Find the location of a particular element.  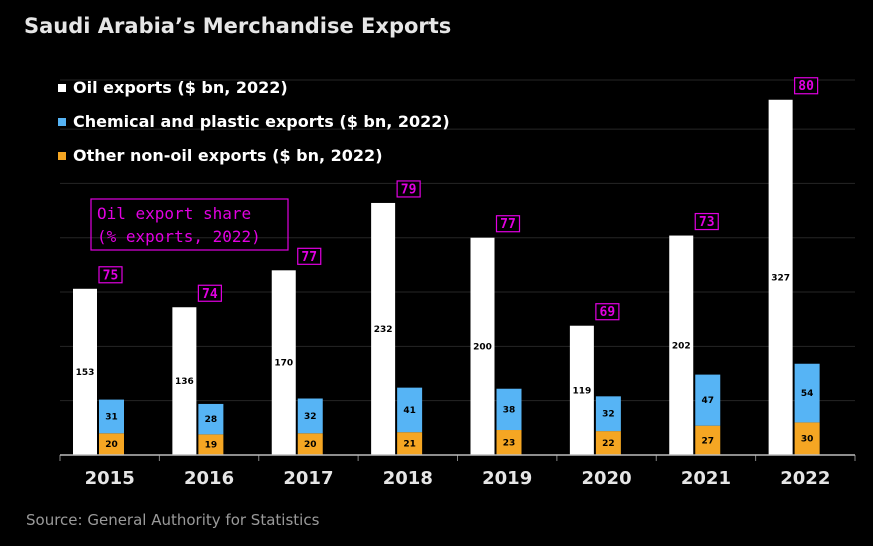

legend-label: Oil exports ($ bn, 2022) is located at coordinates (180, 87).